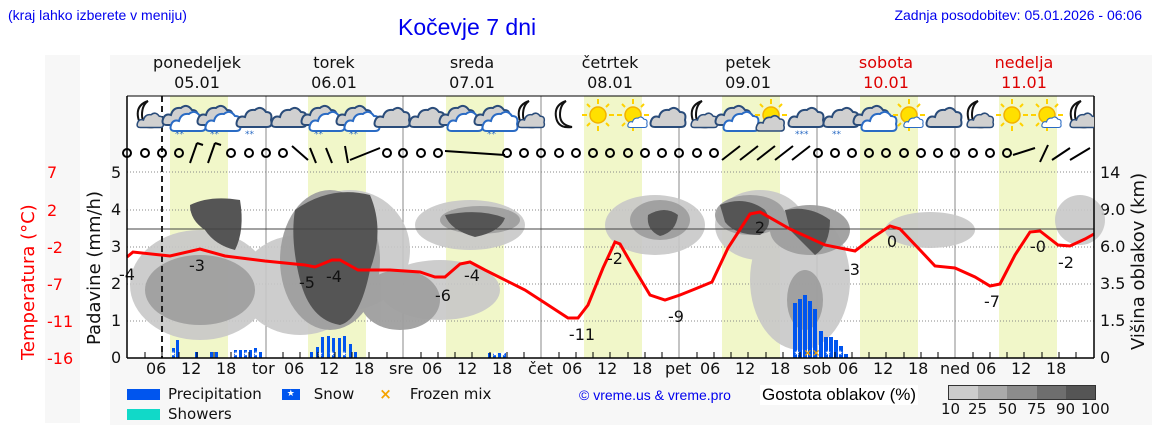  I want to click on day-header-sat: sobota 10.01, so click(886, 72).